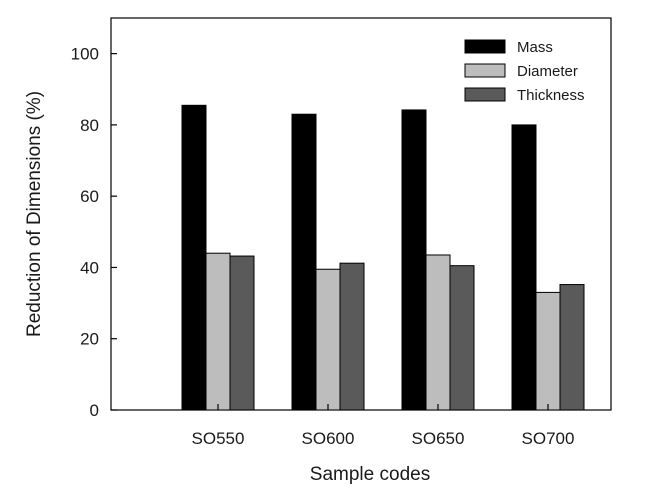 This screenshot has height=491, width=648. What do you see at coordinates (242, 333) in the screenshot?
I see `bar-thickness-so550` at bounding box center [242, 333].